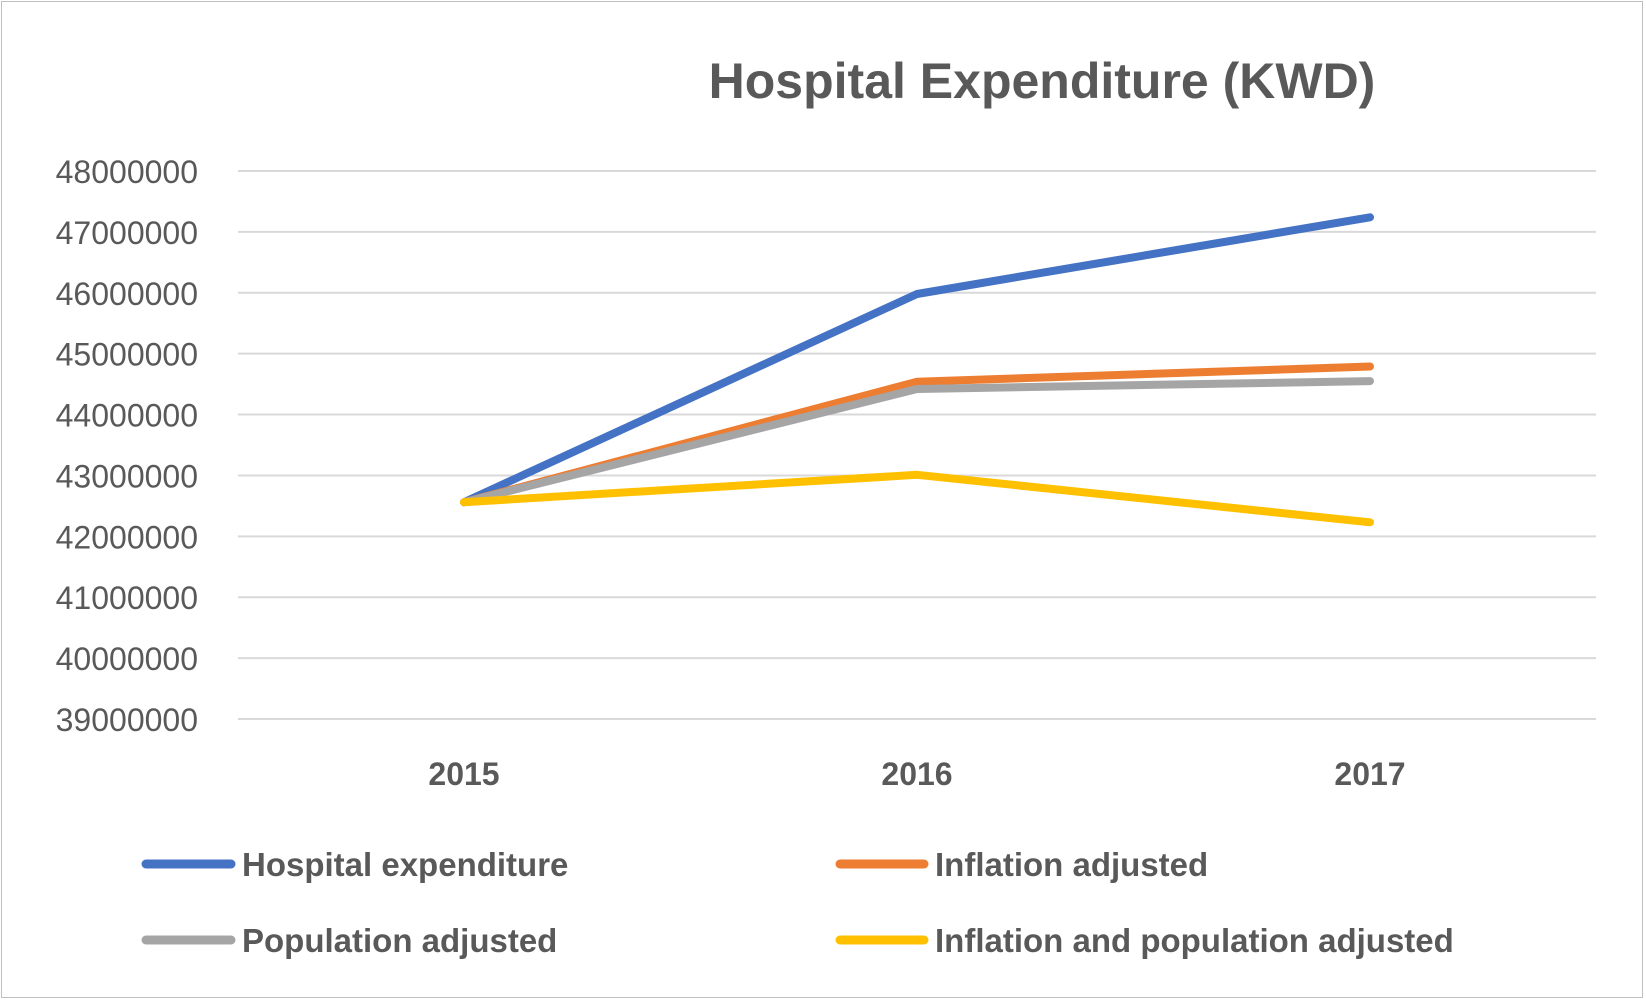  What do you see at coordinates (127, 172) in the screenshot?
I see `y-tick-label: 48000000` at bounding box center [127, 172].